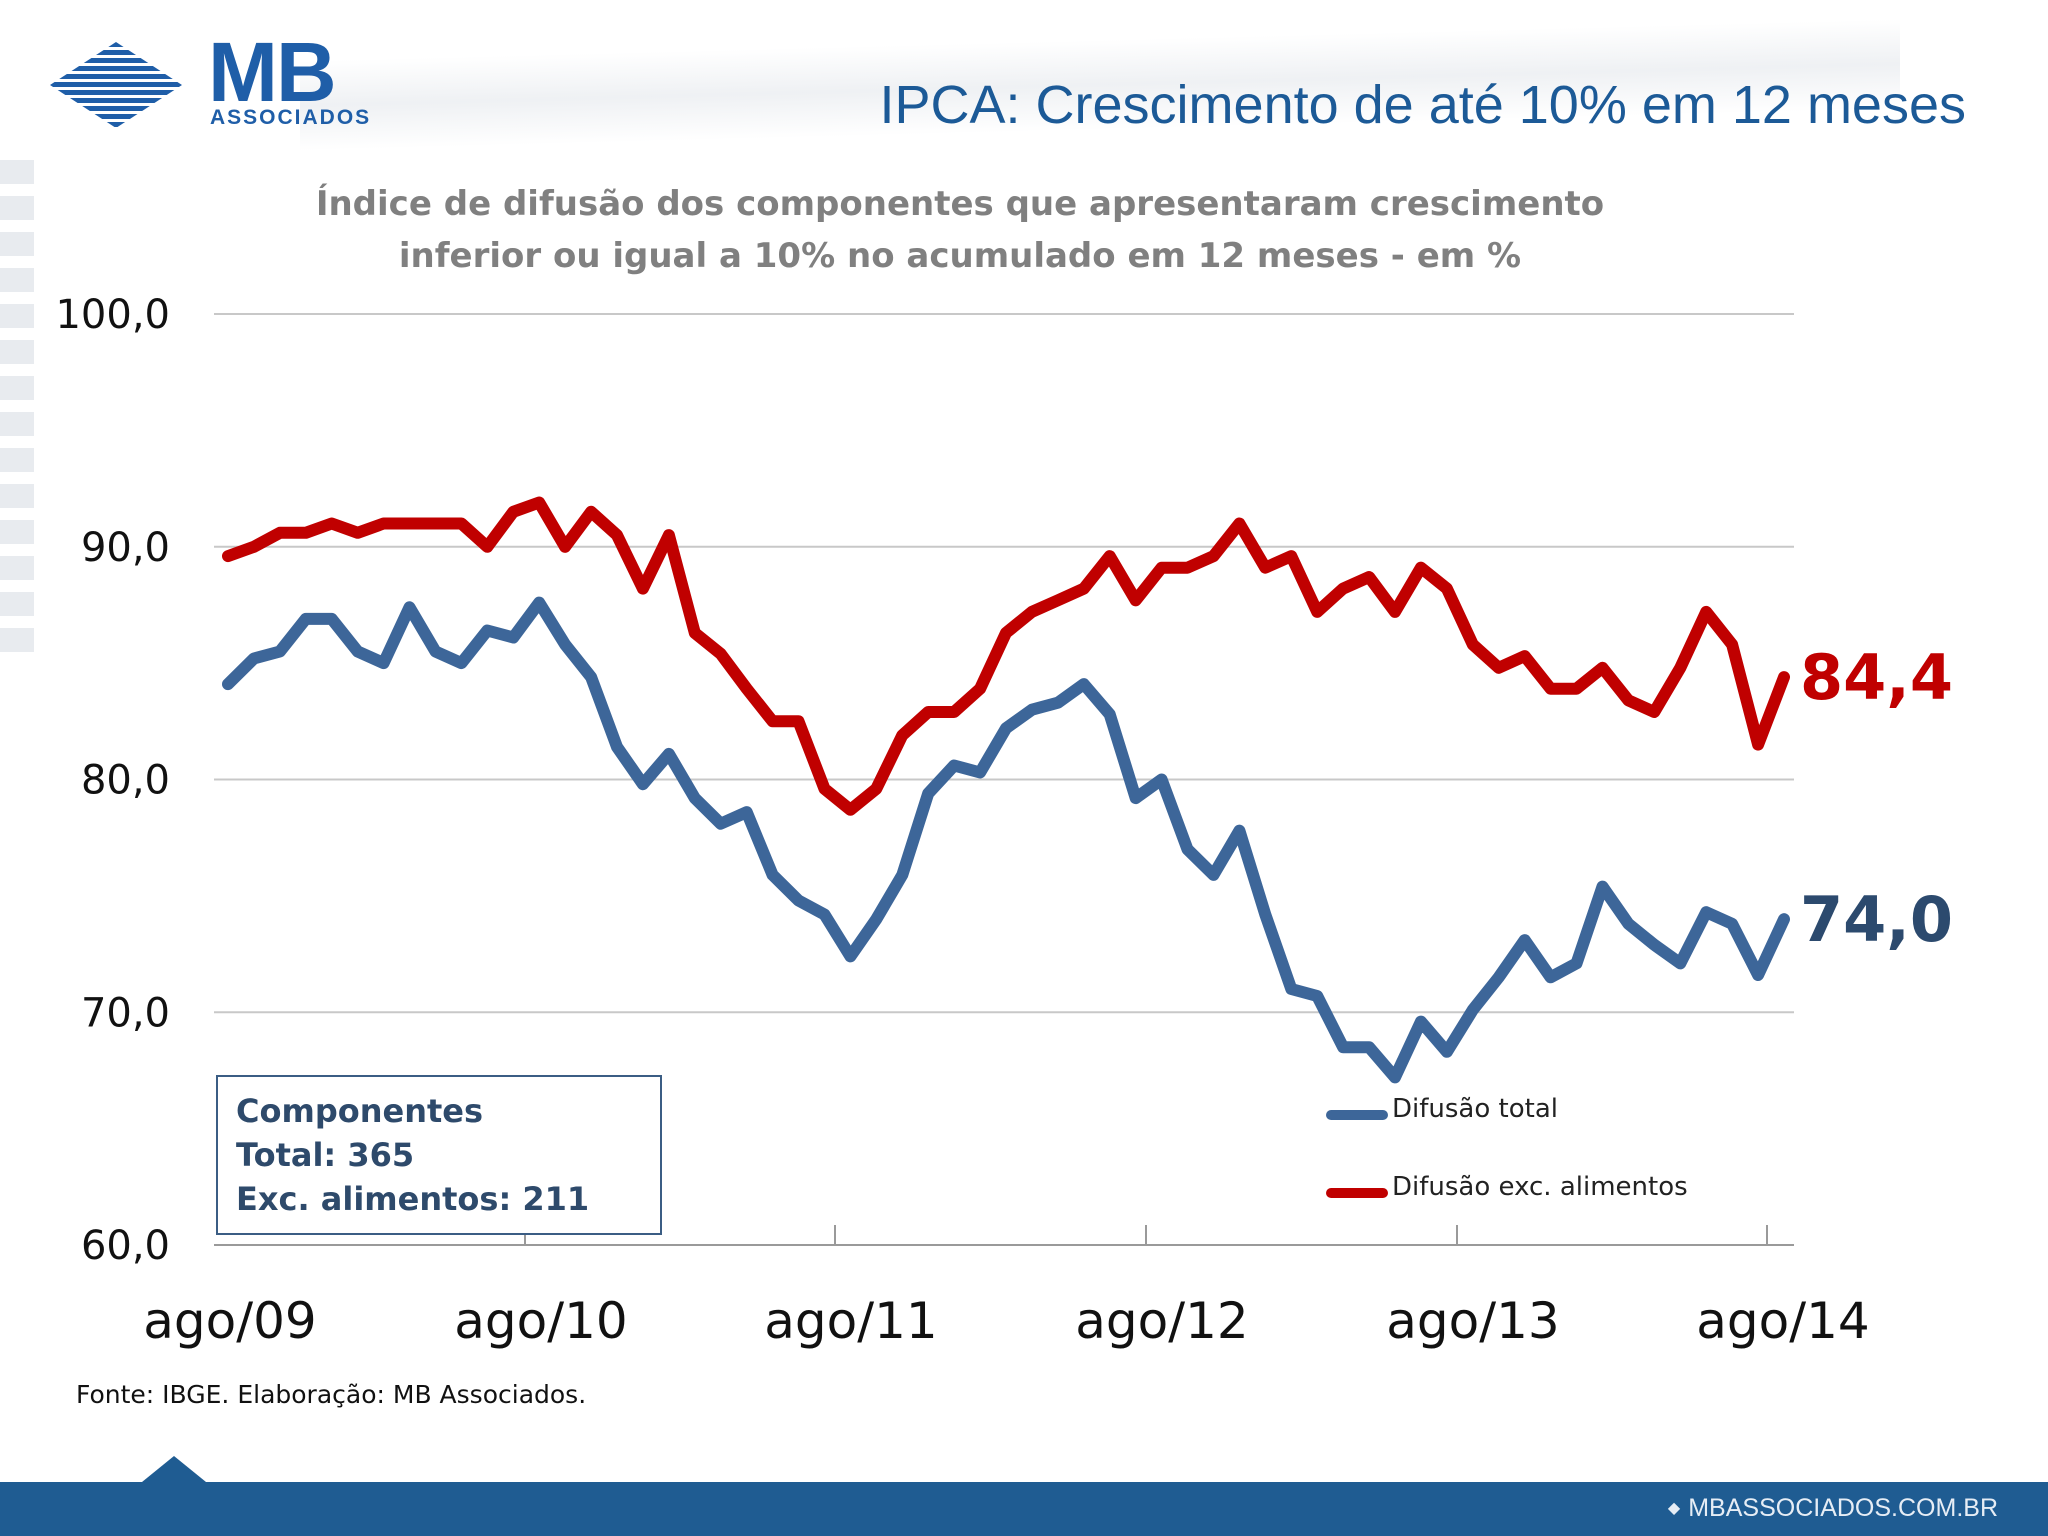 This screenshot has height=1536, width=2048. I want to click on components-exc-alimentos: Exc. alimentos: 211, so click(413, 1199).